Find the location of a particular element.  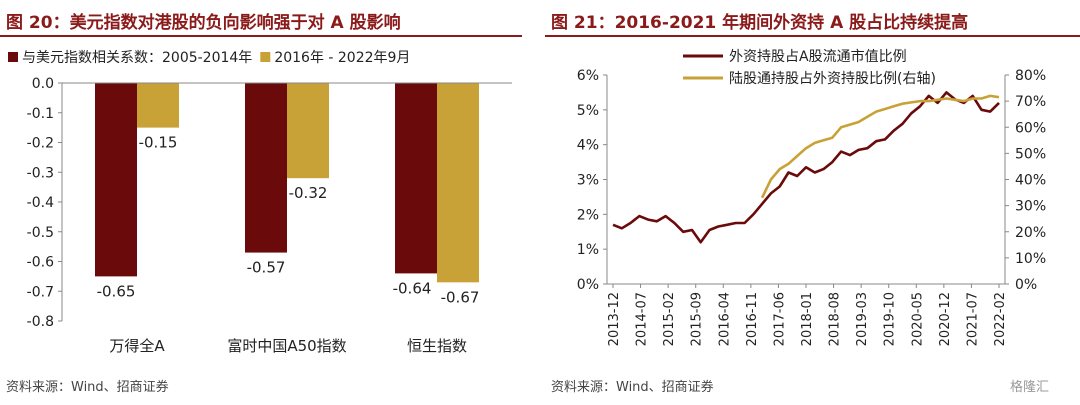

right-y-tick-label: 20% is located at coordinates (1030, 233).